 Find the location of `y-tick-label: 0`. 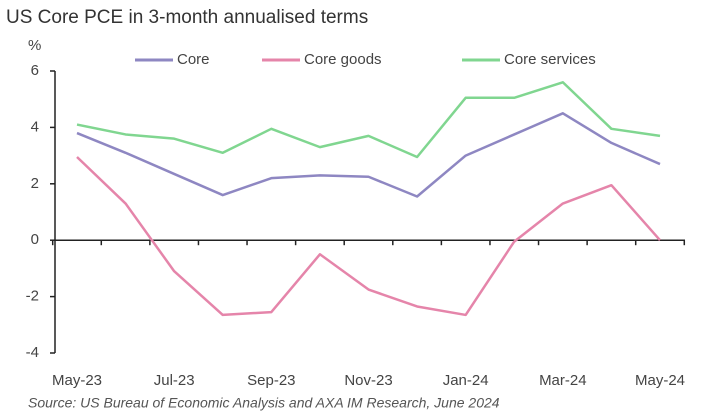

y-tick-label: 0 is located at coordinates (35, 239).